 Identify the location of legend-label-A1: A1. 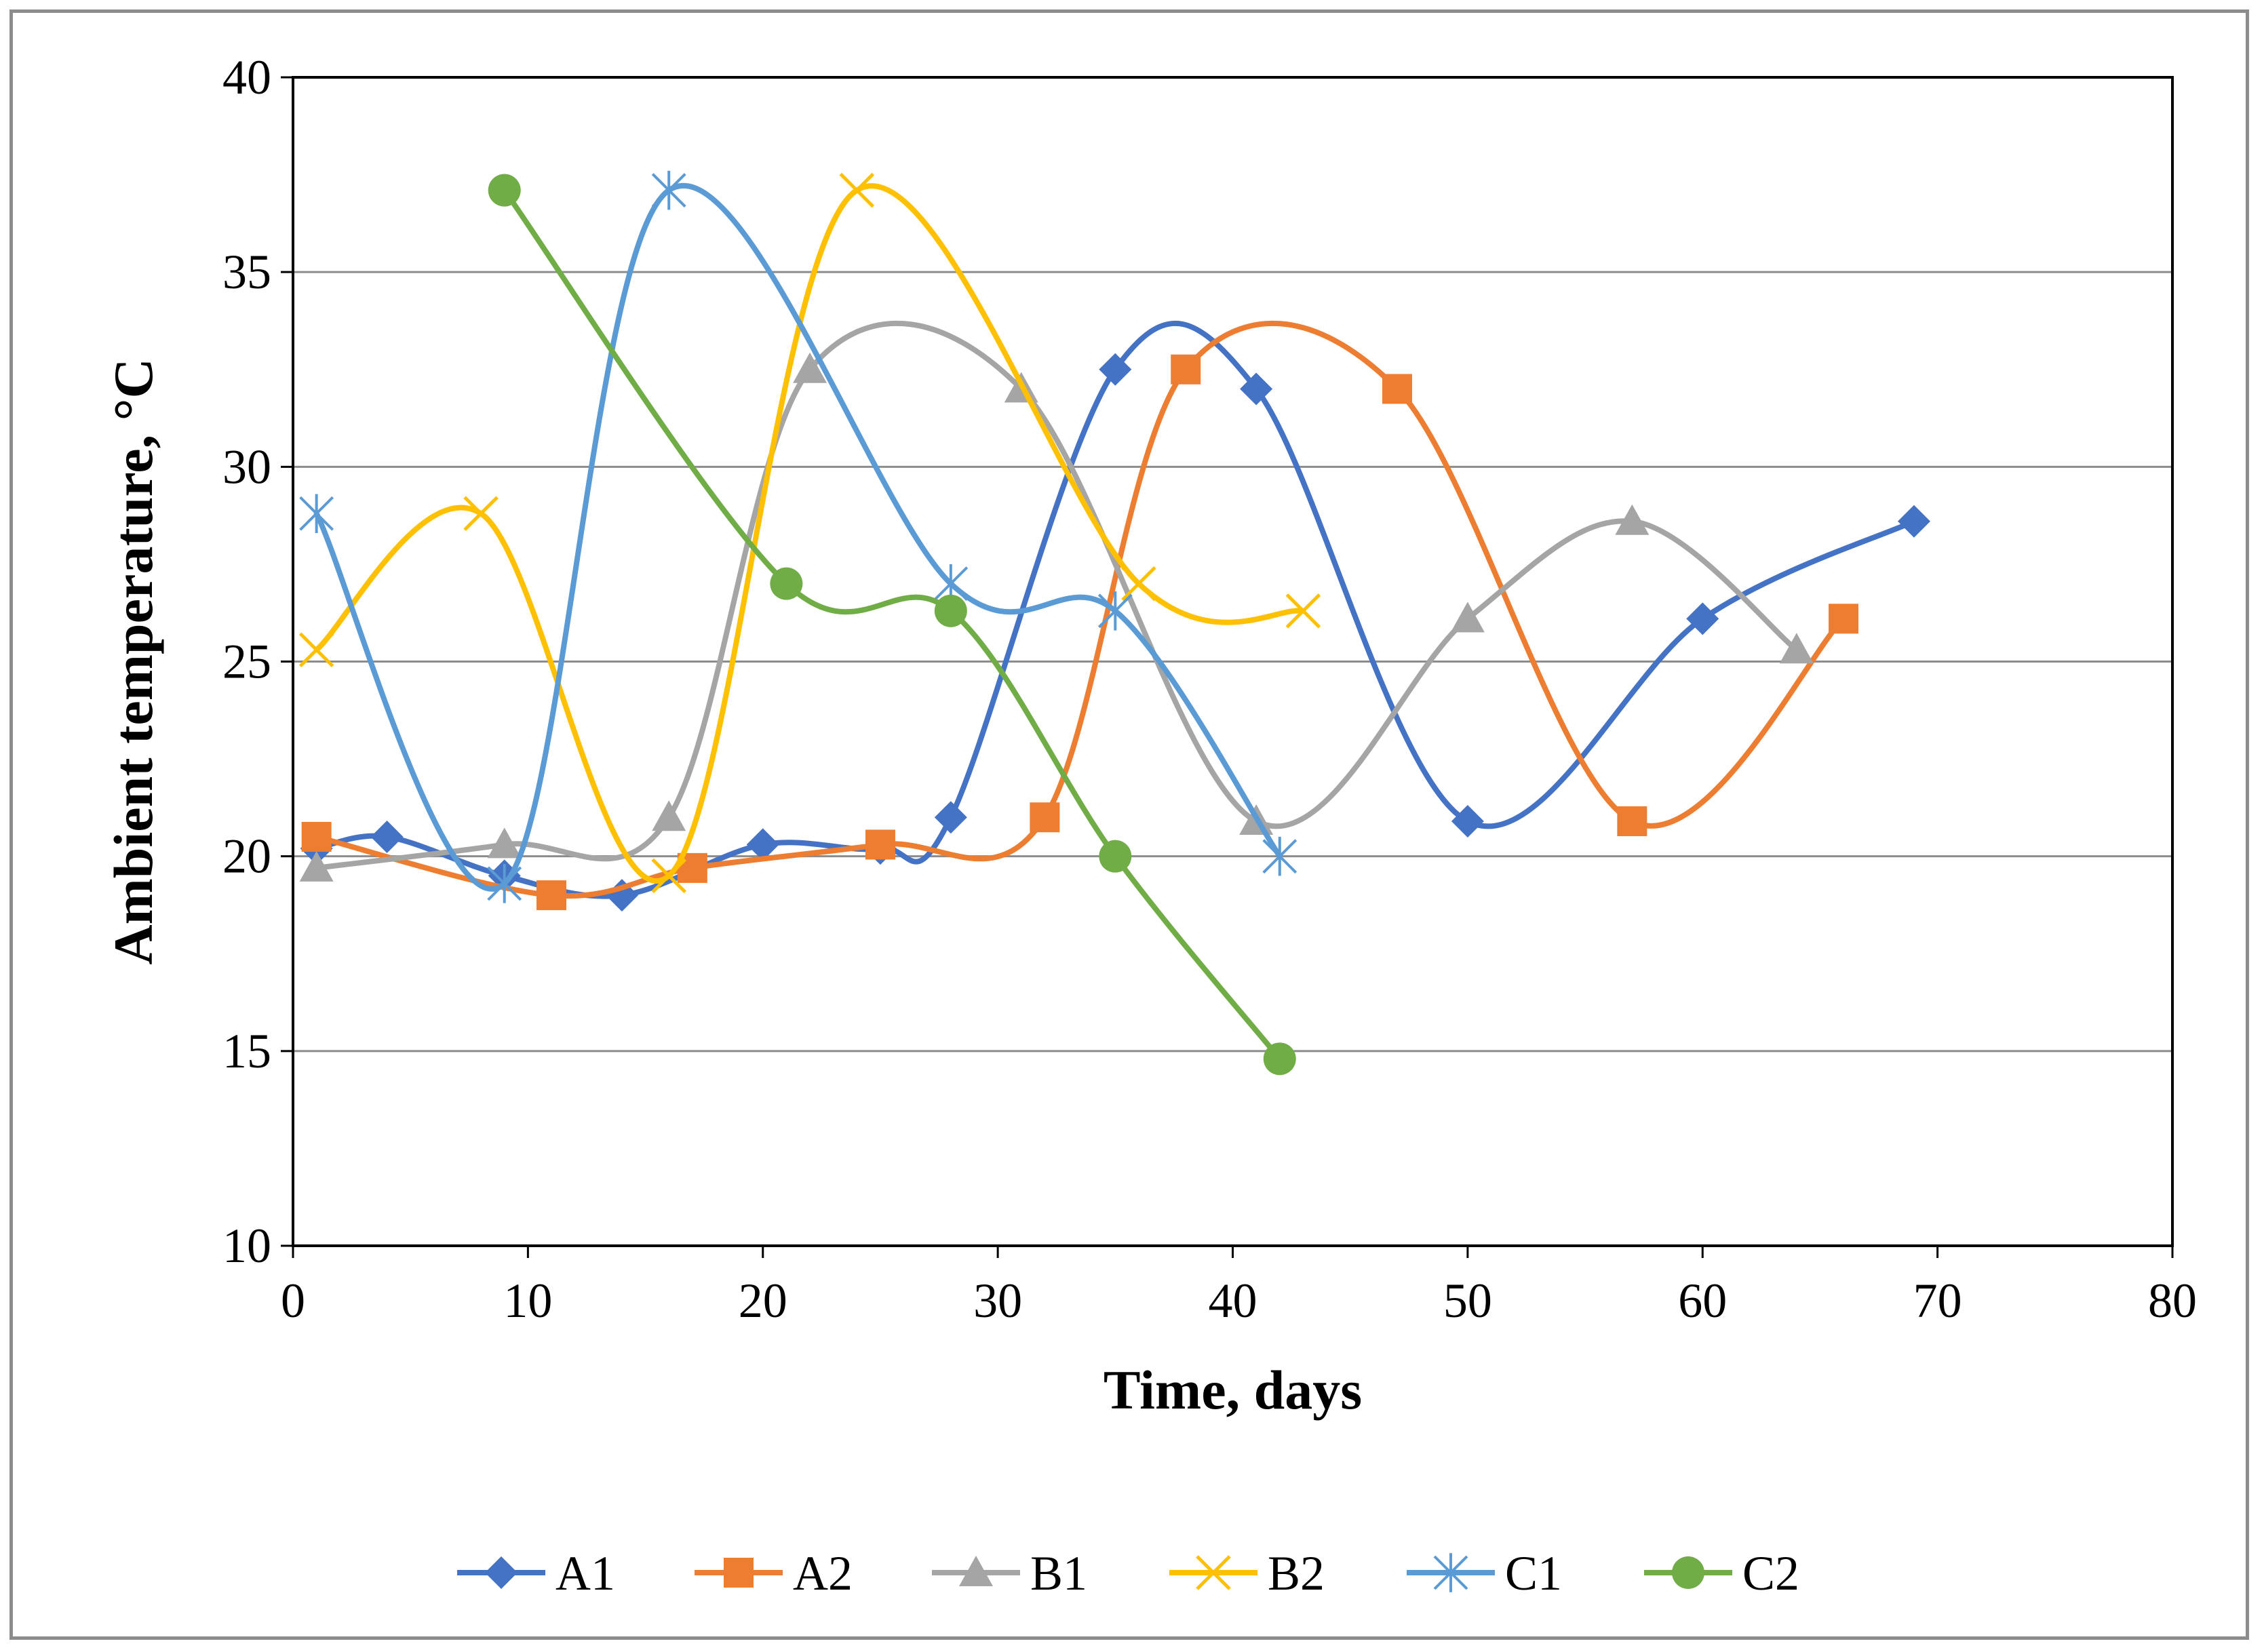
(585, 1573).